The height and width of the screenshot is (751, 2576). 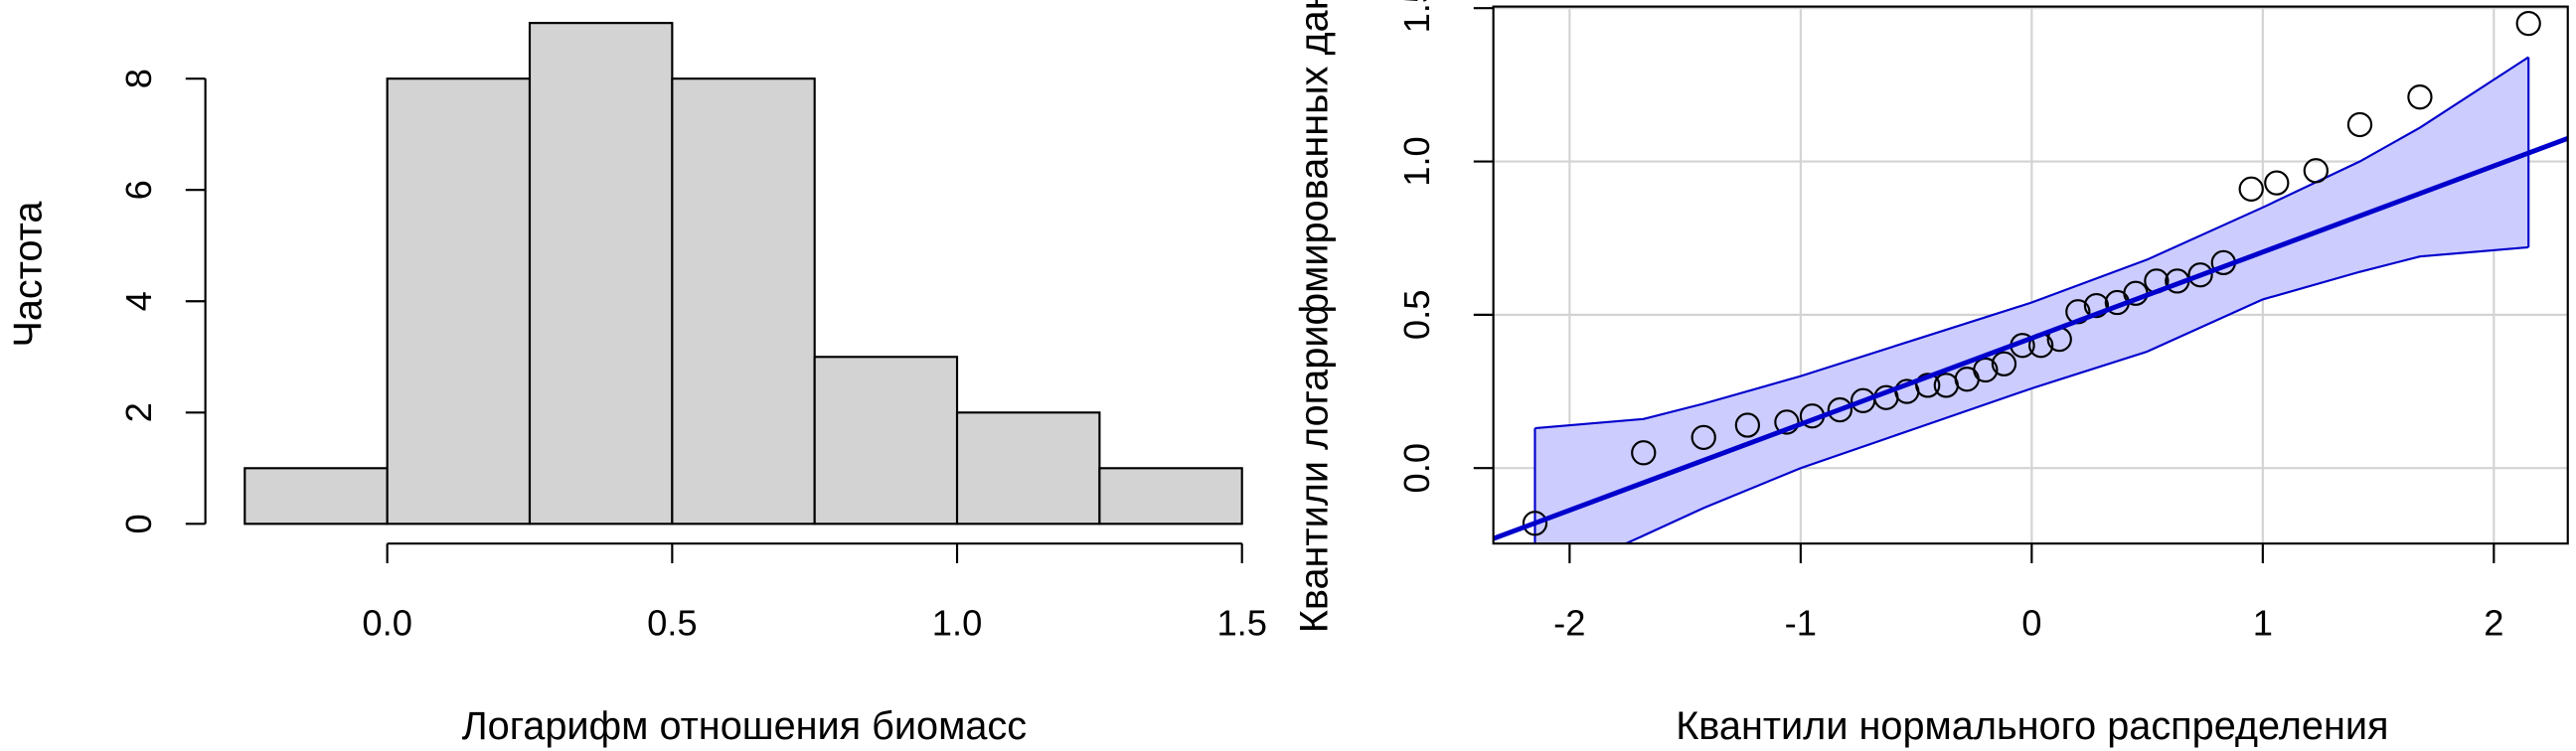 I want to click on x-tick-label: -2, so click(x=1569, y=623).